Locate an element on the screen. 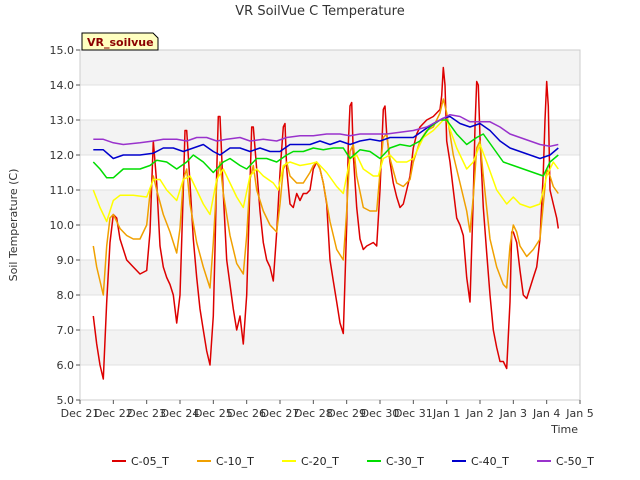  x-tick-label: Dec 23 is located at coordinates (146, 413).